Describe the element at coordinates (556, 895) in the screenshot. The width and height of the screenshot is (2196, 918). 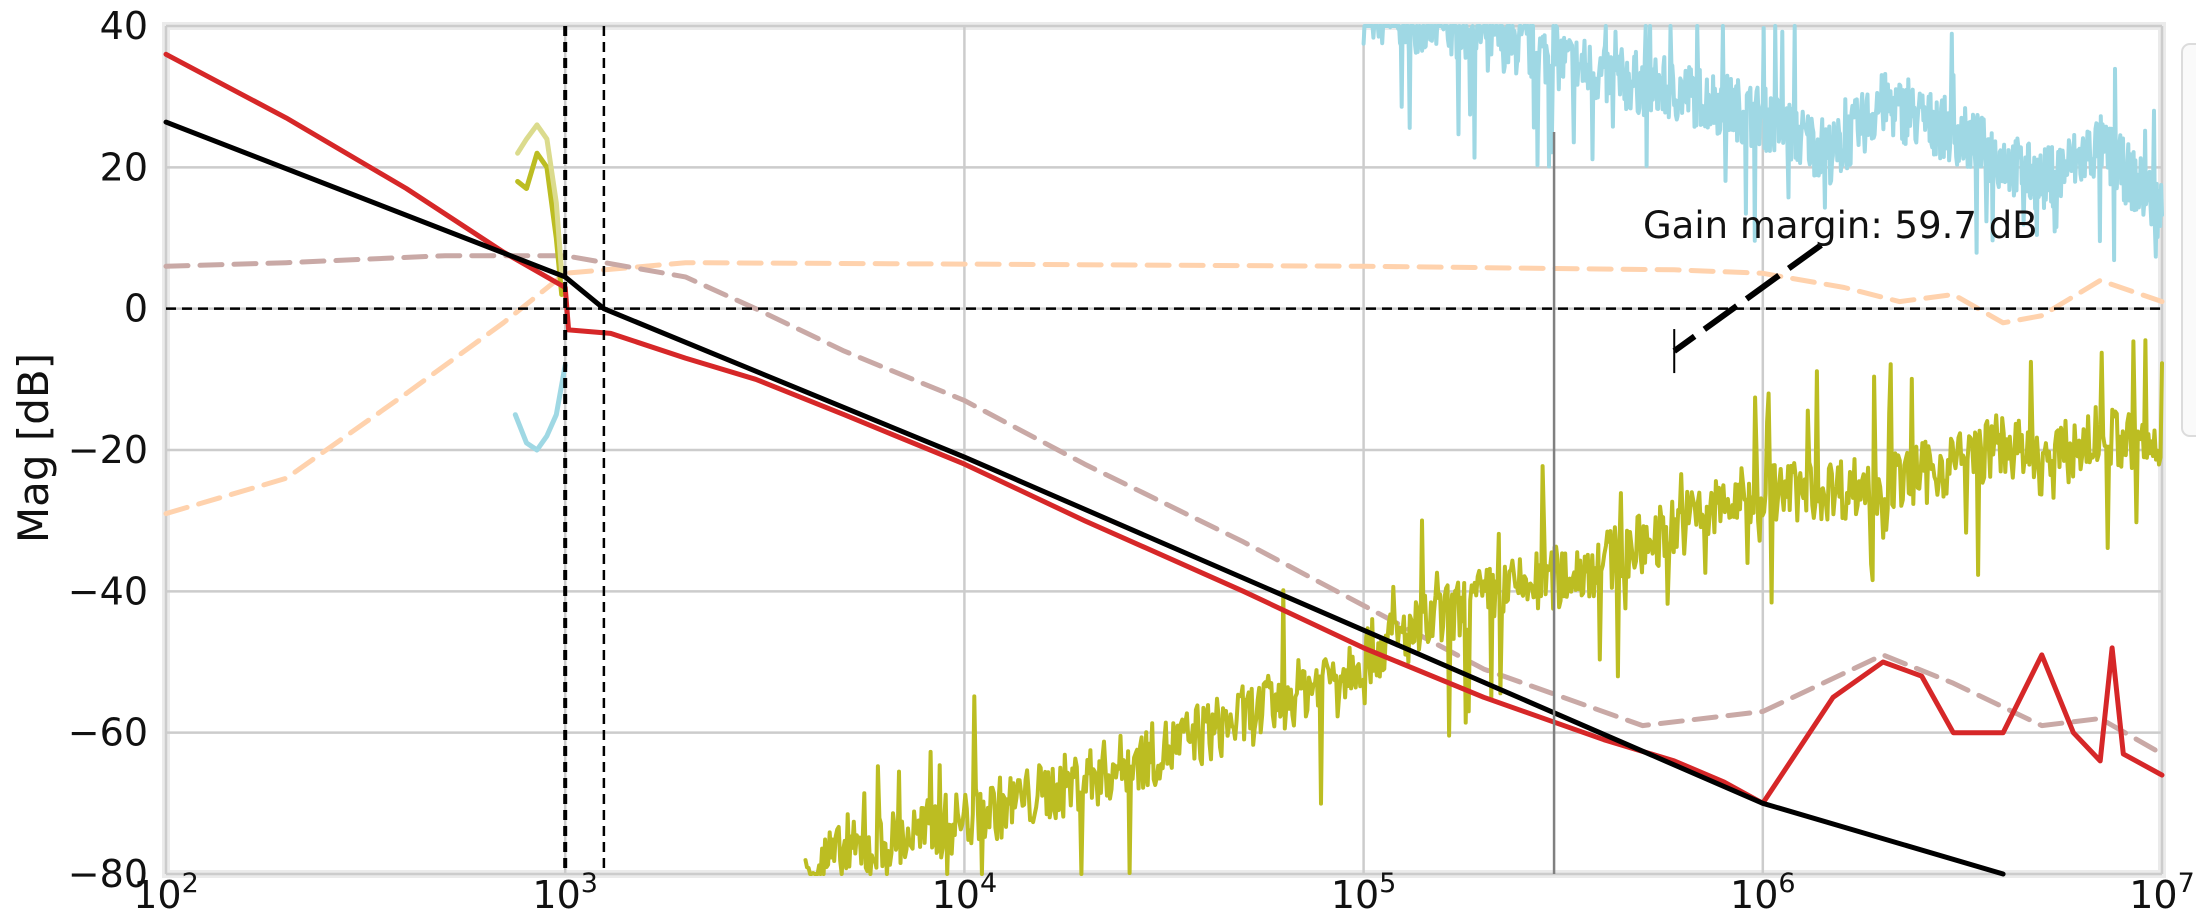
I see `x-tick-base-1: 10` at that location.